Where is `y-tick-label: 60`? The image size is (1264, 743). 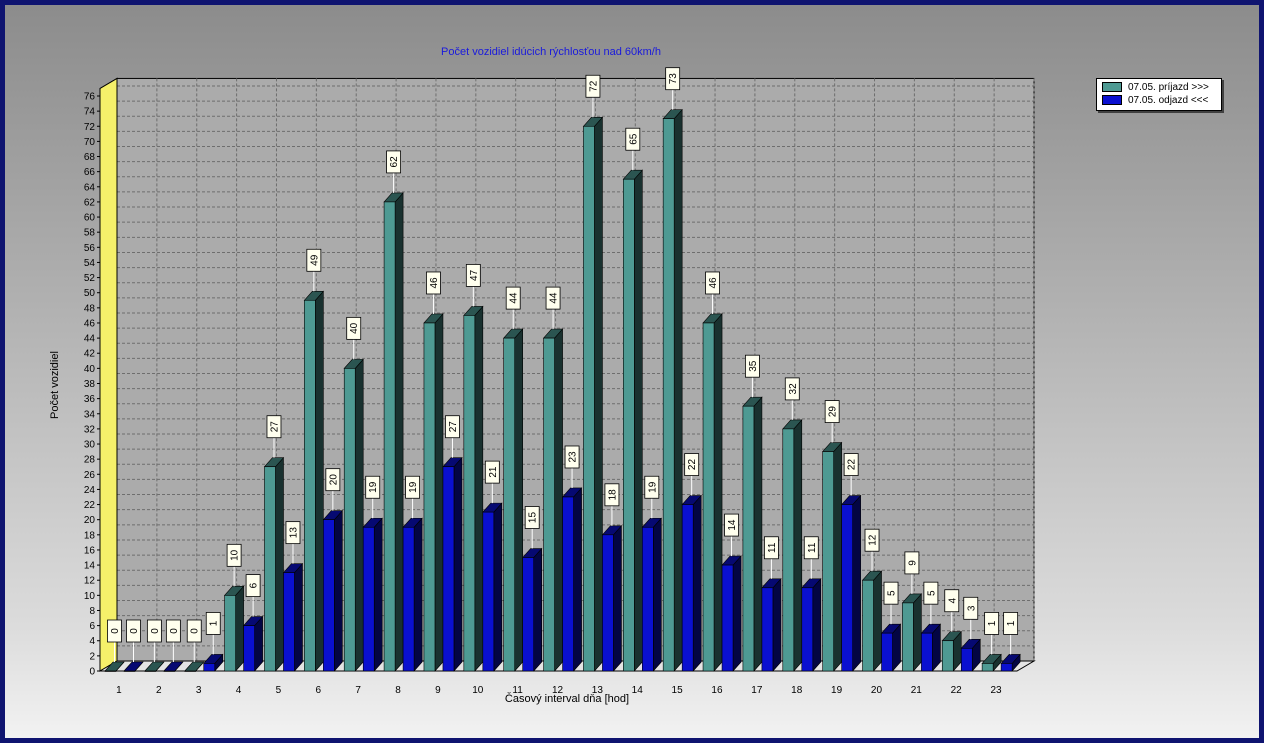
y-tick-label: 60 is located at coordinates (90, 218).